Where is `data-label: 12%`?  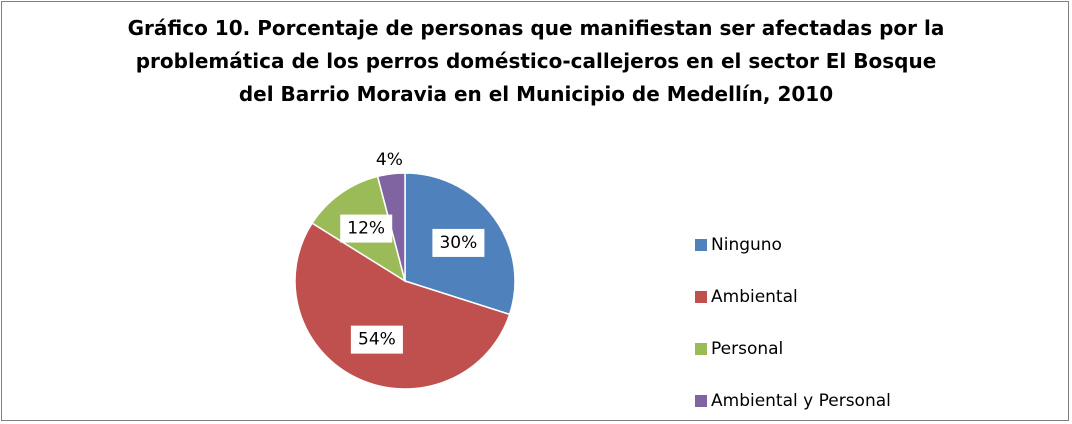 data-label: 12% is located at coordinates (366, 229).